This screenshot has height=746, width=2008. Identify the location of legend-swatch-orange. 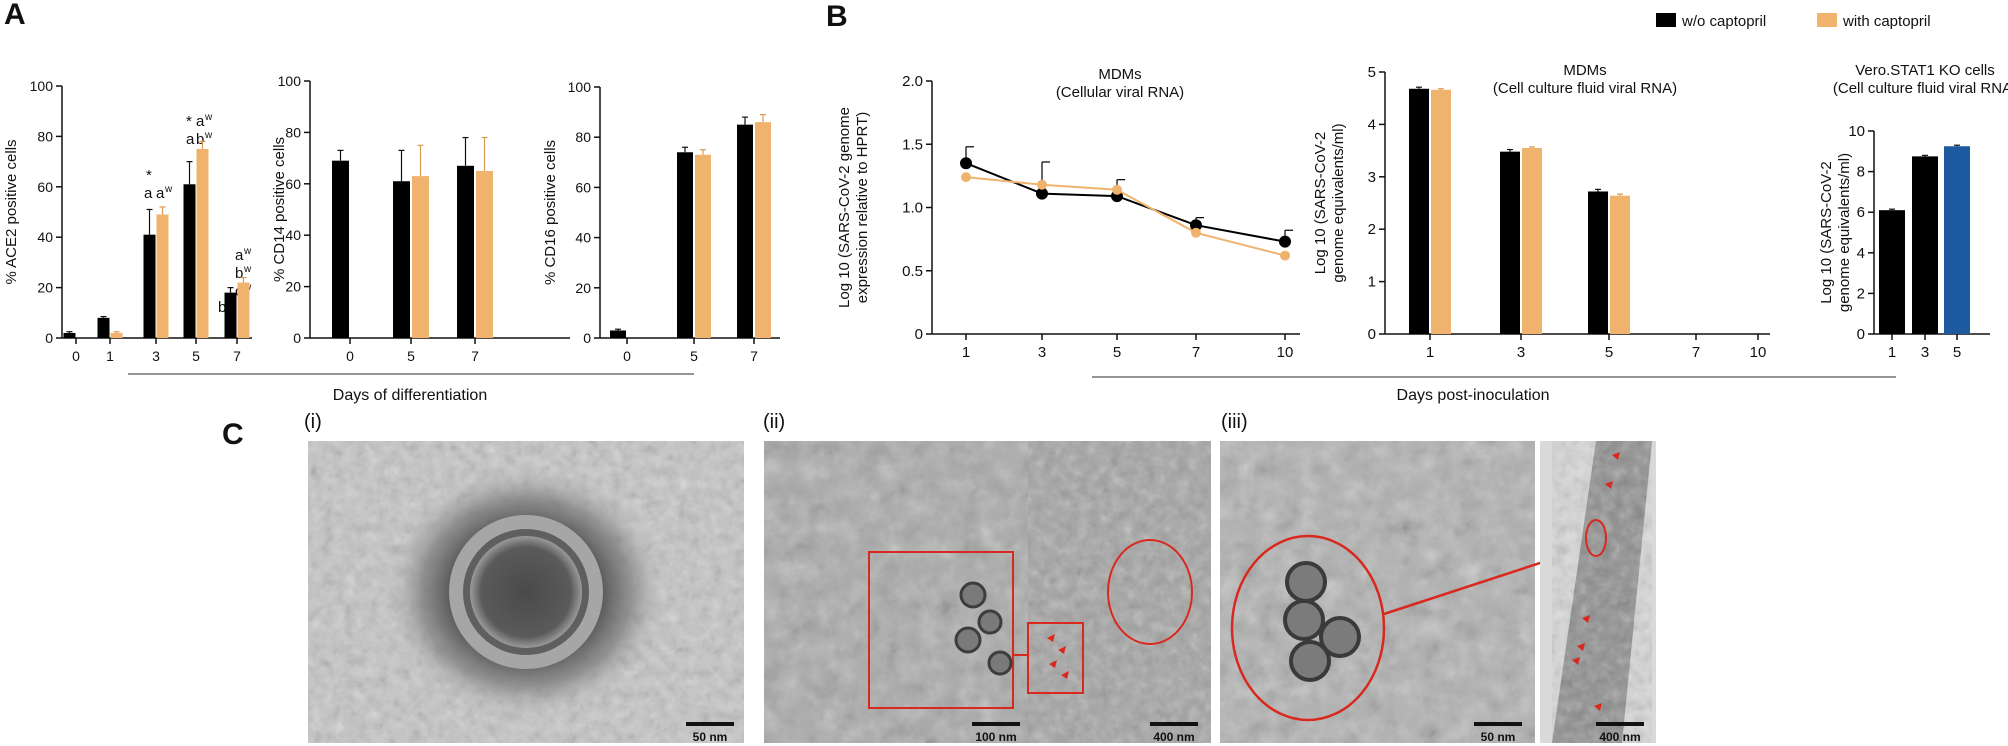
(1827, 20).